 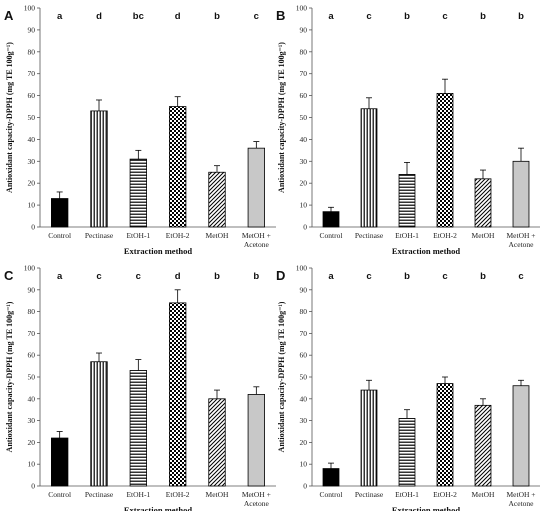 I want to click on panel-letter: C, so click(x=9, y=275).